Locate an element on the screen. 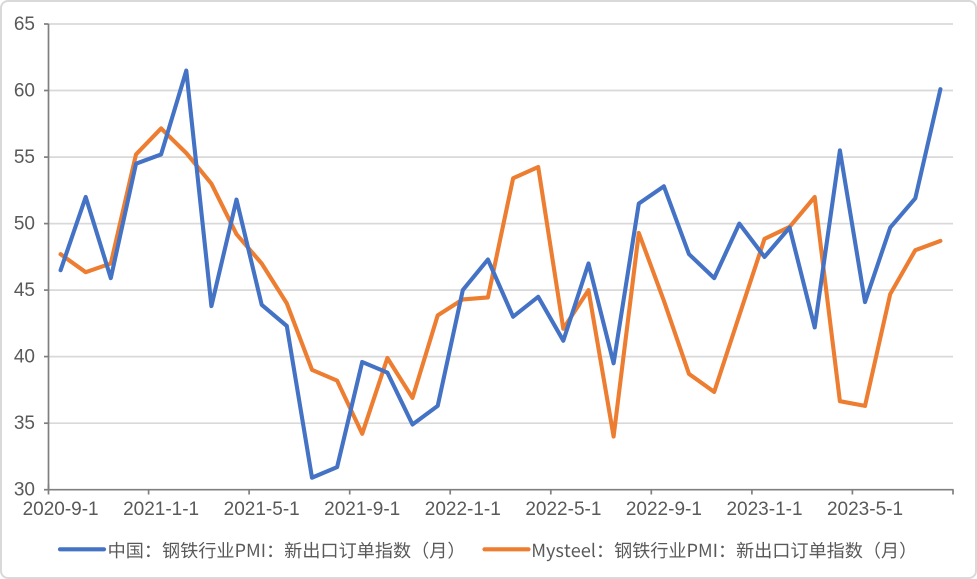  svg-text: 2020-9-1 is located at coordinates (61, 509).